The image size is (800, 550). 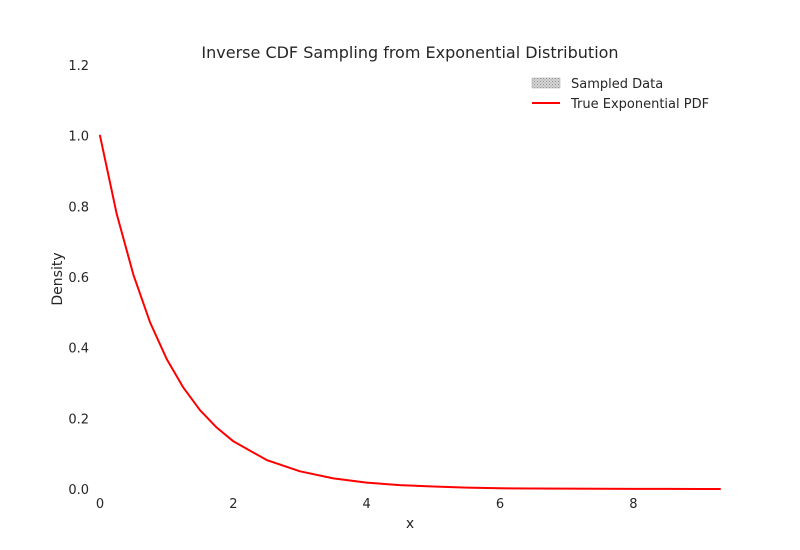 I want to click on x-tick-label: 4, so click(x=367, y=504).